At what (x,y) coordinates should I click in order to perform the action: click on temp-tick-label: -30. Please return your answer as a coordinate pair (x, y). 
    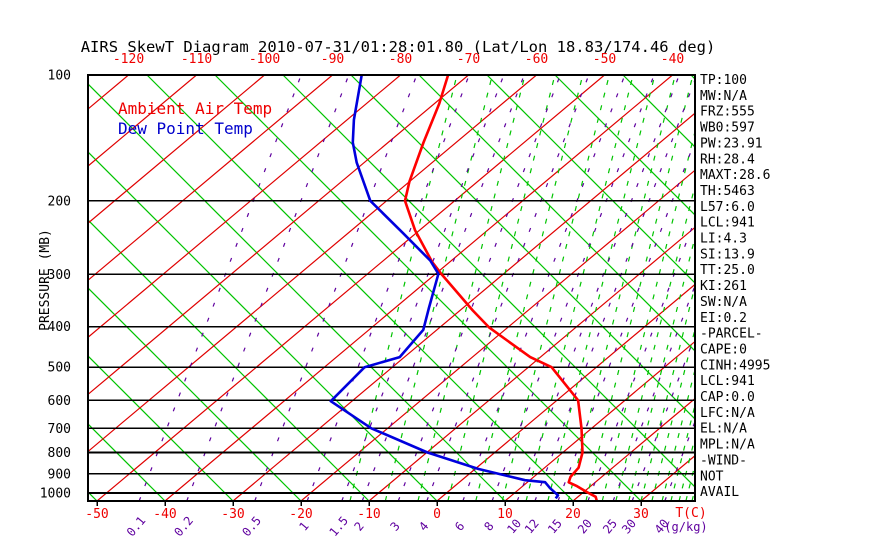
    Looking at the image, I should click on (232, 514).